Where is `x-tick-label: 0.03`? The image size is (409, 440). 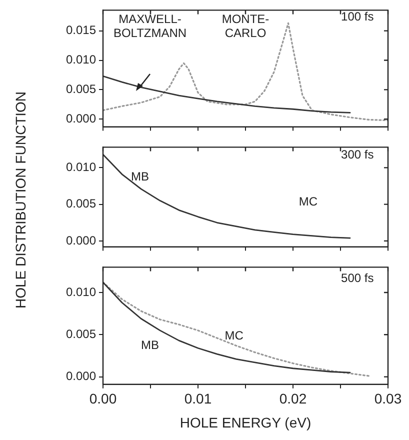 x-tick-label: 0.03 is located at coordinates (388, 398).